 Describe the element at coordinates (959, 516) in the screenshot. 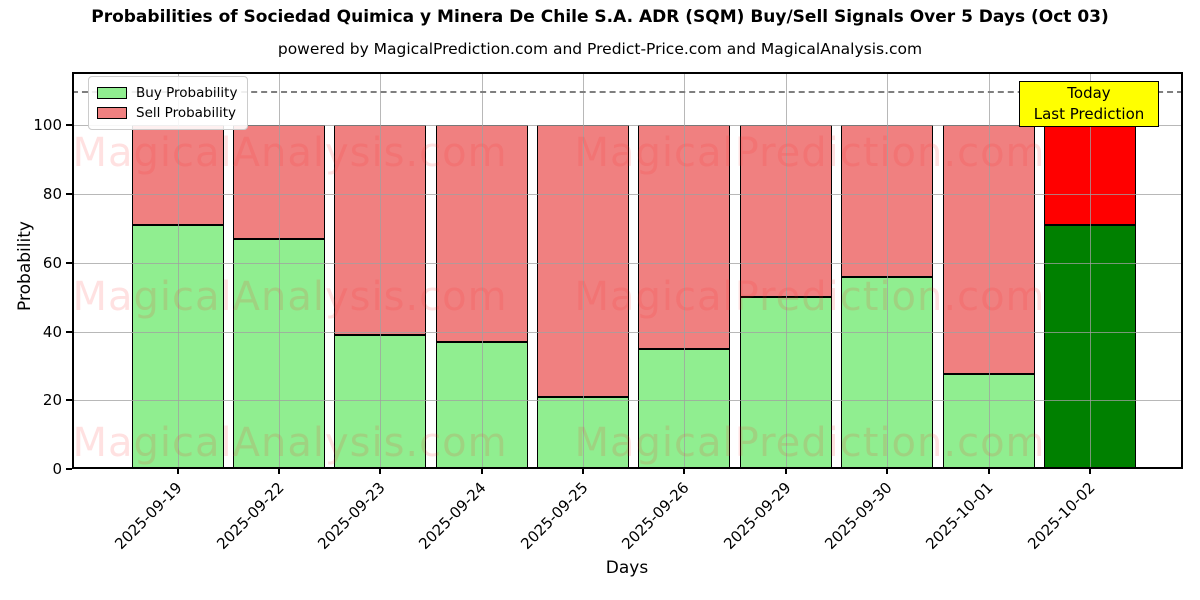

I see `x-tick-label: 2025-10-01` at that location.